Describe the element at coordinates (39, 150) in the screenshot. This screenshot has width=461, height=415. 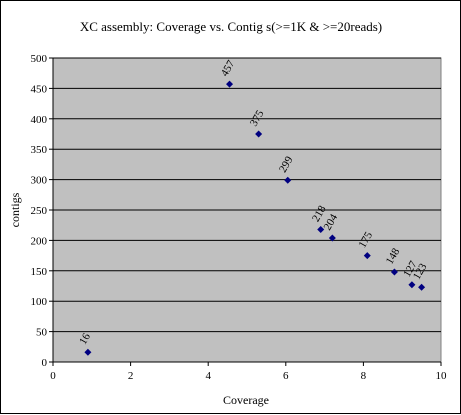
I see `y-tick-label: 350` at that location.